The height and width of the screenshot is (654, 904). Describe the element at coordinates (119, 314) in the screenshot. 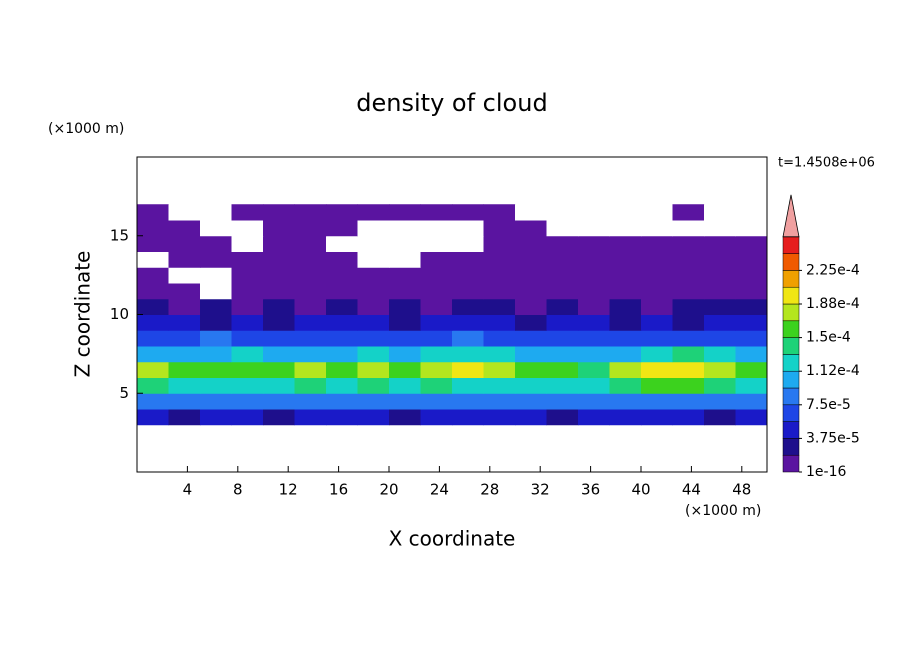

I see `y-tick-label: 10` at that location.